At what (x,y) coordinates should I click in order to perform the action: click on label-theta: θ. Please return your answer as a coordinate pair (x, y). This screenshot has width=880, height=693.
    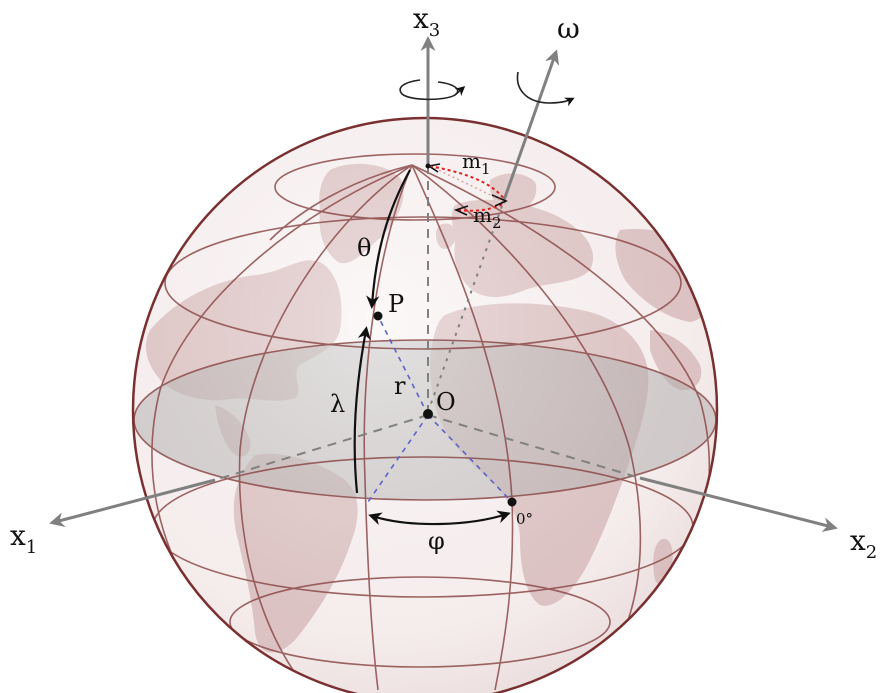
    Looking at the image, I should click on (364, 248).